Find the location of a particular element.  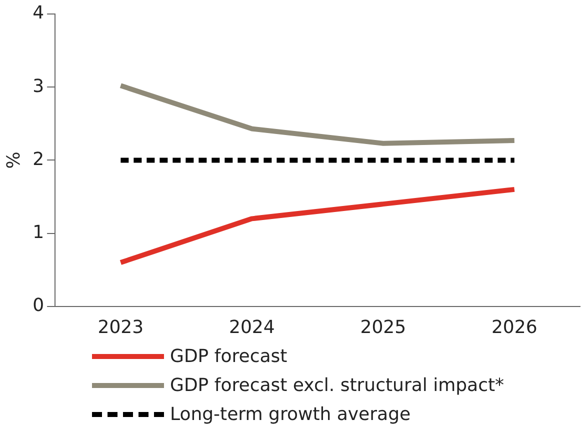

y-tick-label: 0 is located at coordinates (38, 305).